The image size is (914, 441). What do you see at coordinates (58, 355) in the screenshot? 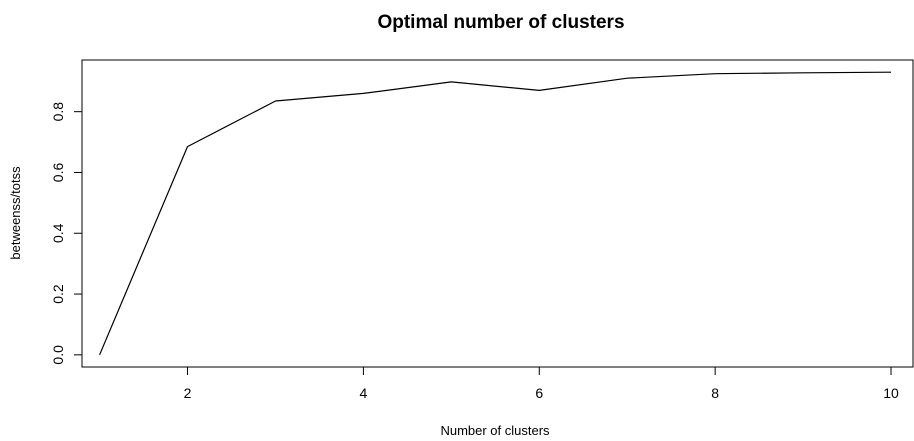
I see `y-tick-label: 0.0` at bounding box center [58, 355].